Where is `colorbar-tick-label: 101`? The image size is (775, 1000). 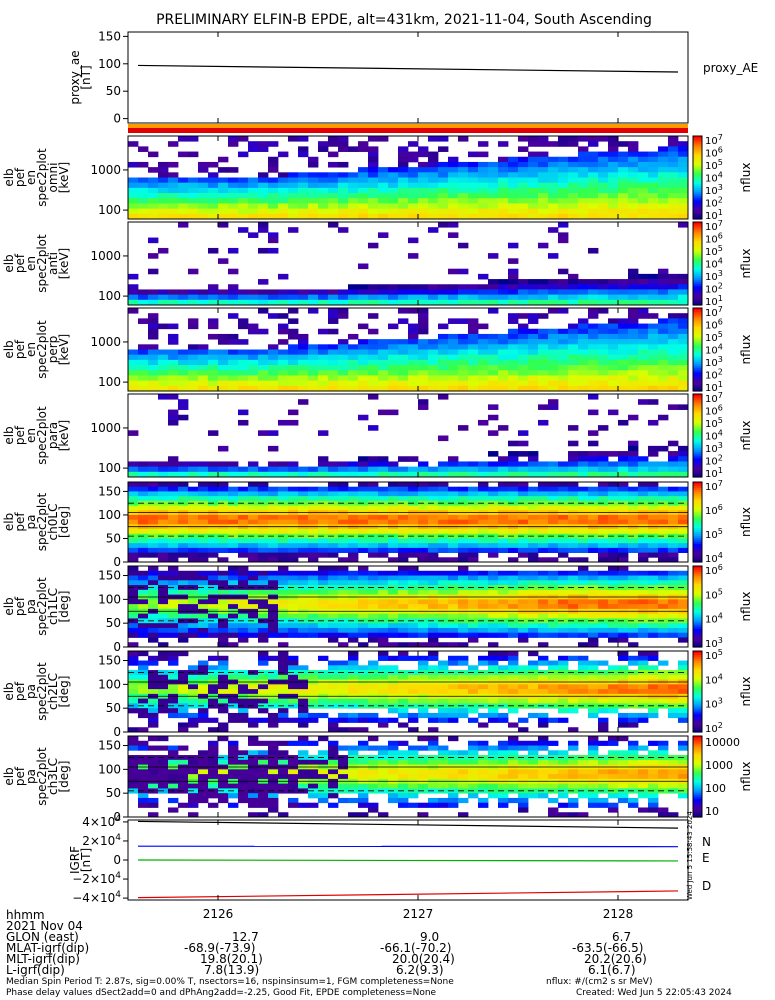
colorbar-tick-label: 101 is located at coordinates (714, 473).